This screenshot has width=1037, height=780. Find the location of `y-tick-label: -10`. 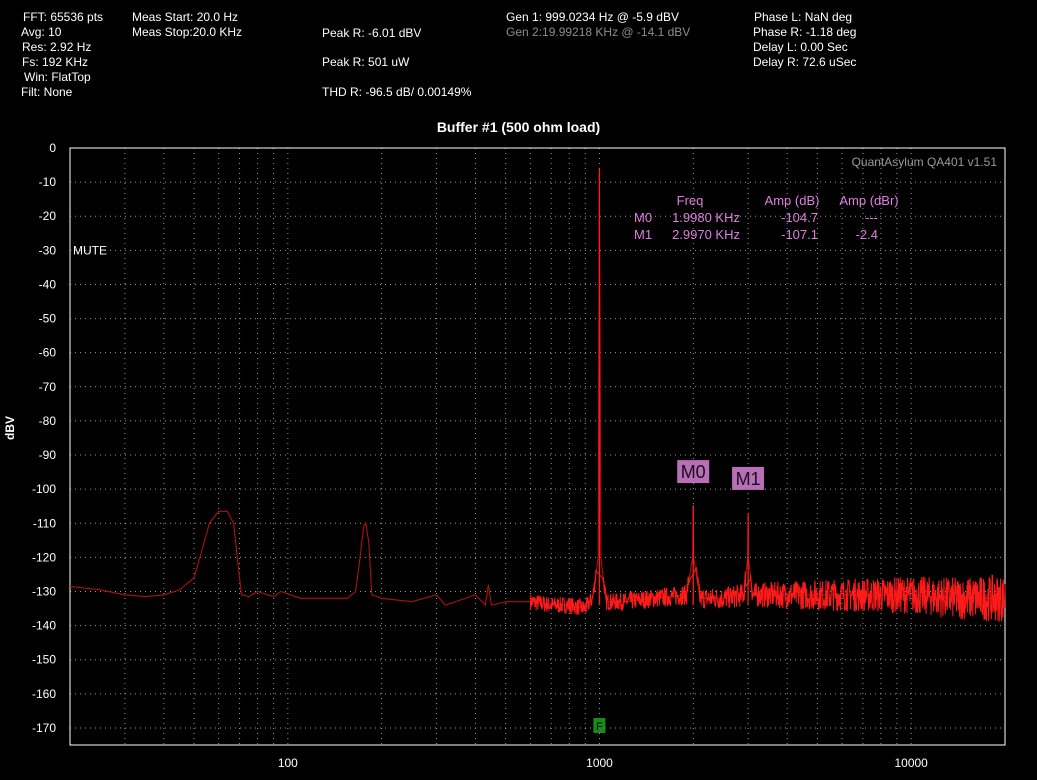

y-tick-label: -10 is located at coordinates (48, 182).